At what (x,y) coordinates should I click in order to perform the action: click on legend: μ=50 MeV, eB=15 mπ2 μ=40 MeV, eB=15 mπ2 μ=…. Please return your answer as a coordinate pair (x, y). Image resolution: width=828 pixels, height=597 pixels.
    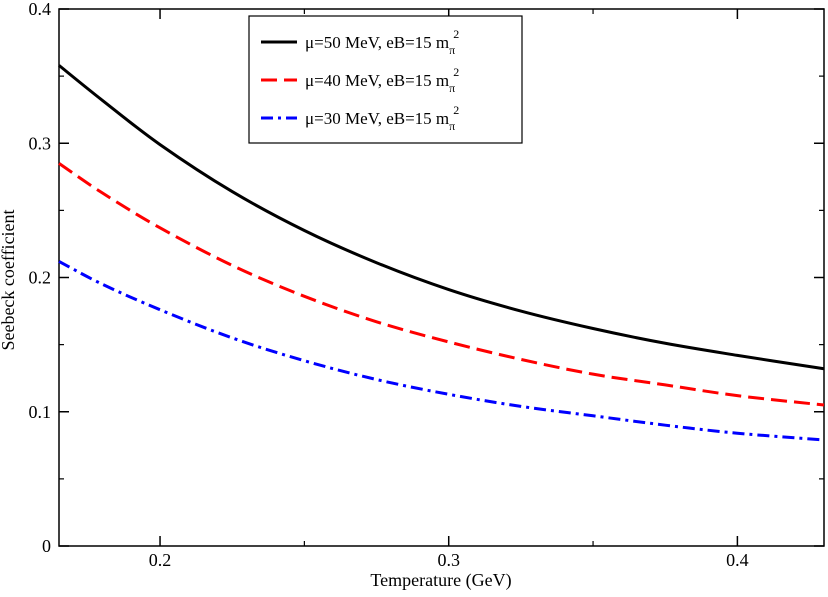
    Looking at the image, I should click on (385, 79).